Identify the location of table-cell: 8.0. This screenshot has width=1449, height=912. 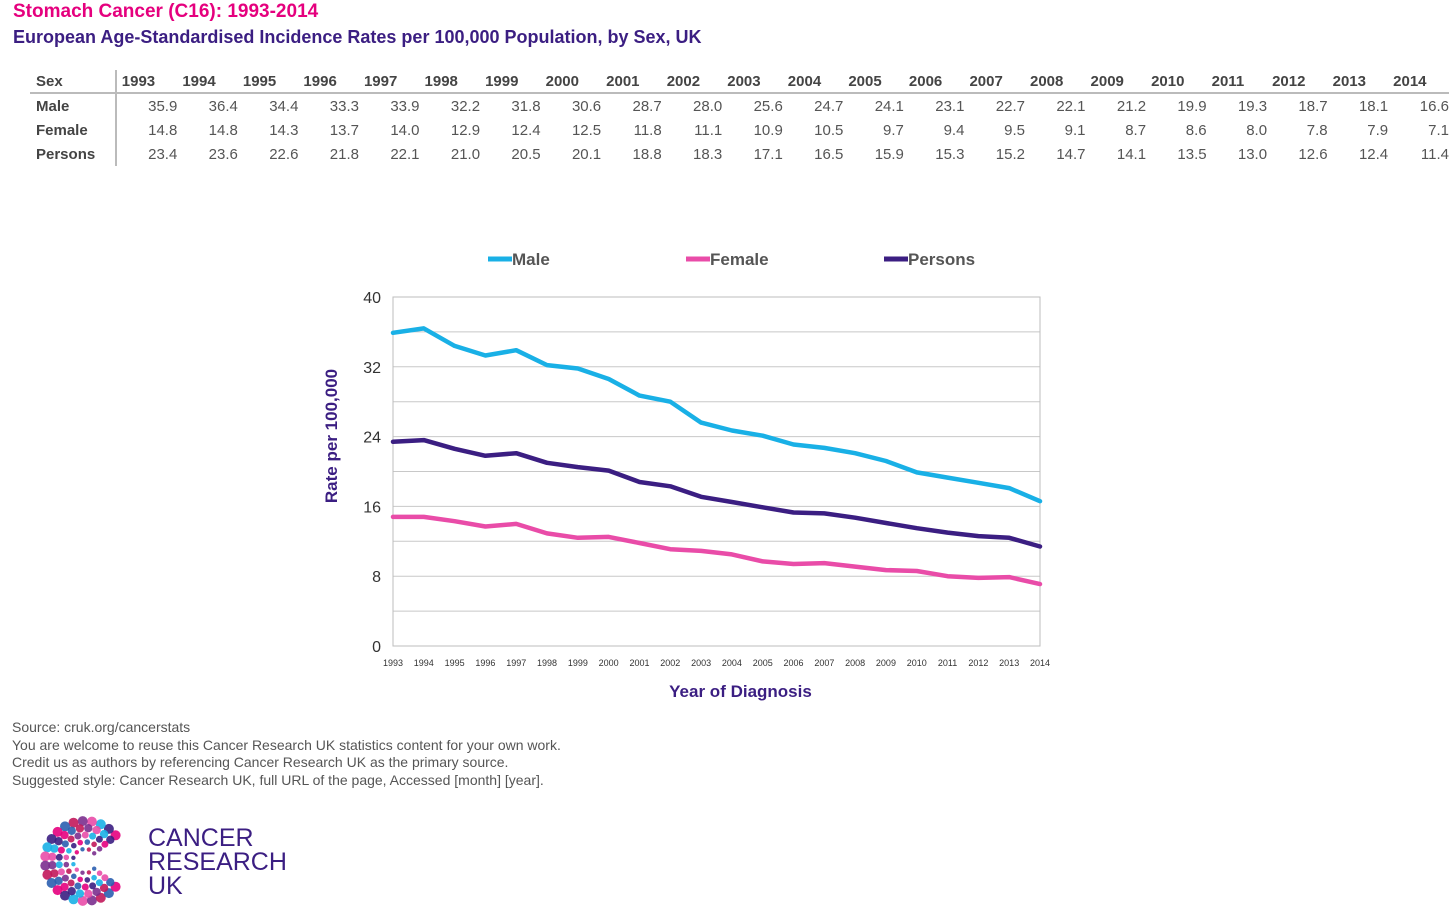
(1257, 130).